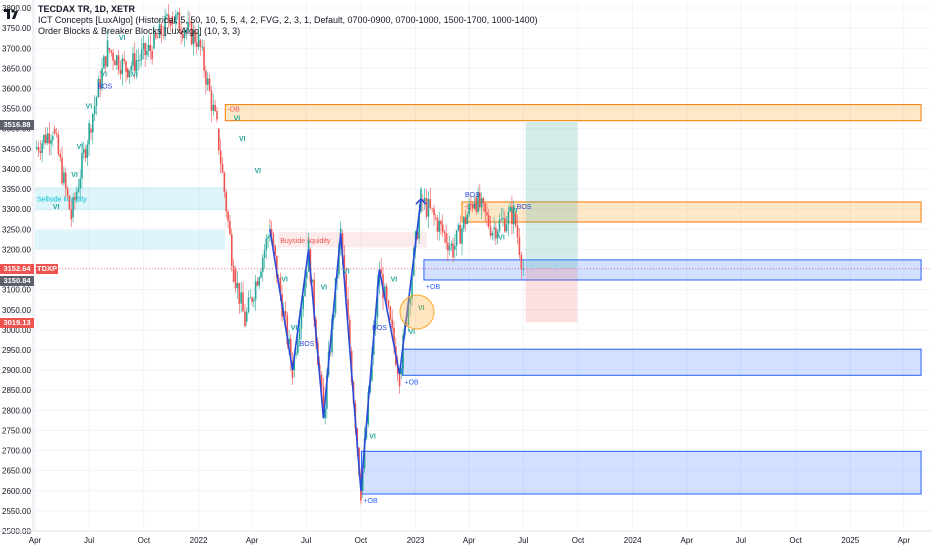 The width and height of the screenshot is (932, 550). Describe the element at coordinates (16, 68) in the screenshot. I see `y-tick-label: 3650.00` at that location.